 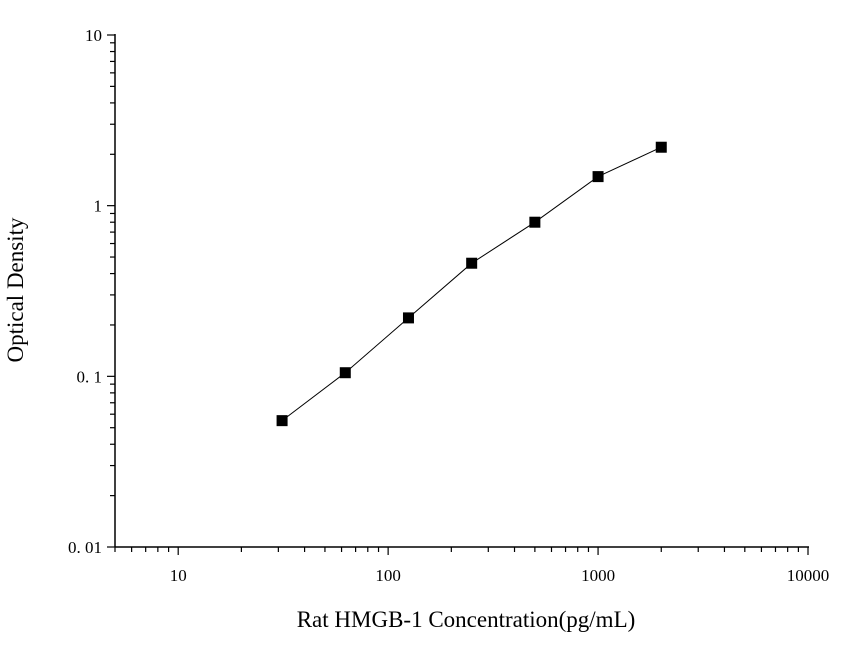 I want to click on x-tick-label: 10, so click(x=178, y=575).